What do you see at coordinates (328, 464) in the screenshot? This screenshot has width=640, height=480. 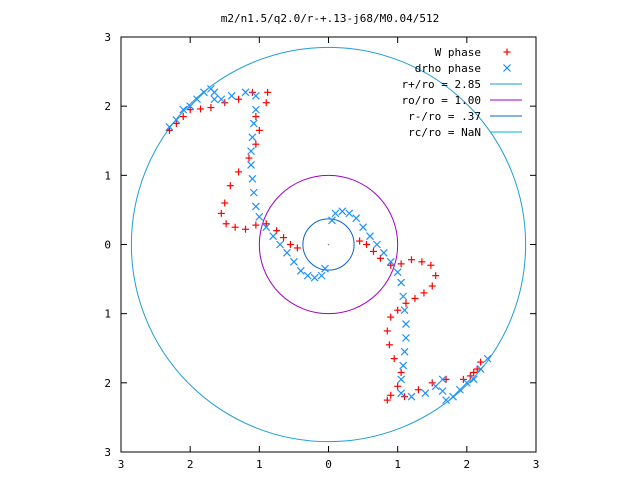 I see `x-tick-label: 0` at bounding box center [328, 464].